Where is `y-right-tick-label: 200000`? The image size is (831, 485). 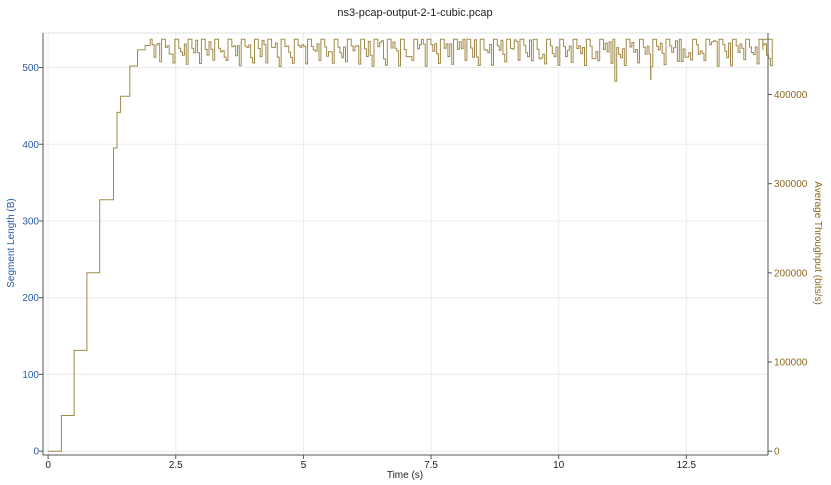
y-right-tick-label: 200000 is located at coordinates (791, 273).